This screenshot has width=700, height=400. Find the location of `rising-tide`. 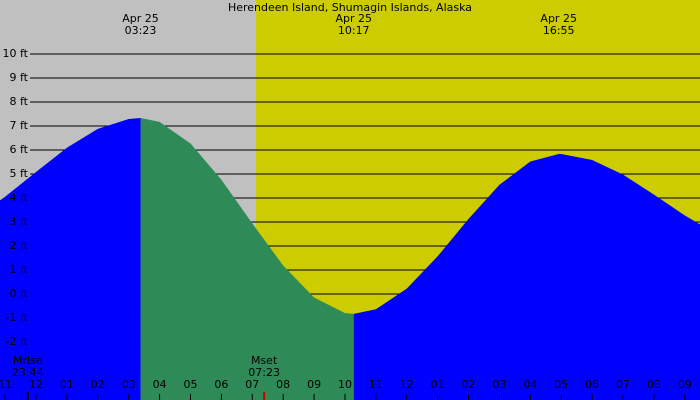

rising-tide is located at coordinates (70, 259).